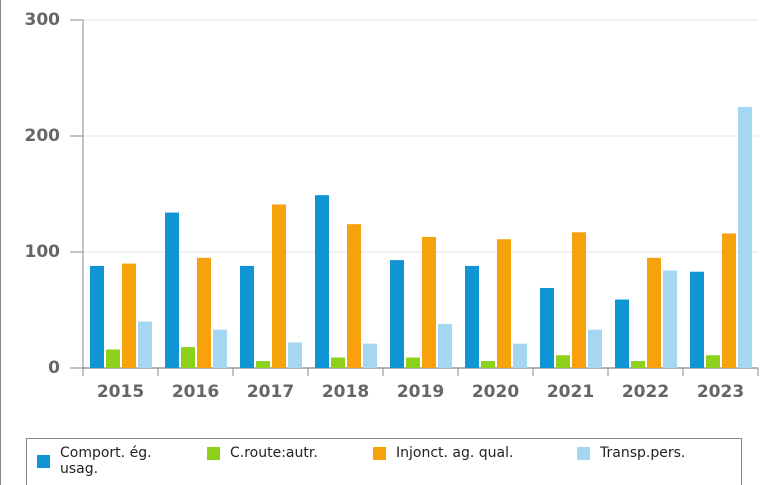 The image size is (763, 485). What do you see at coordinates (106, 461) in the screenshot?
I see `legend-label: Comport. ég. usag.` at bounding box center [106, 461].